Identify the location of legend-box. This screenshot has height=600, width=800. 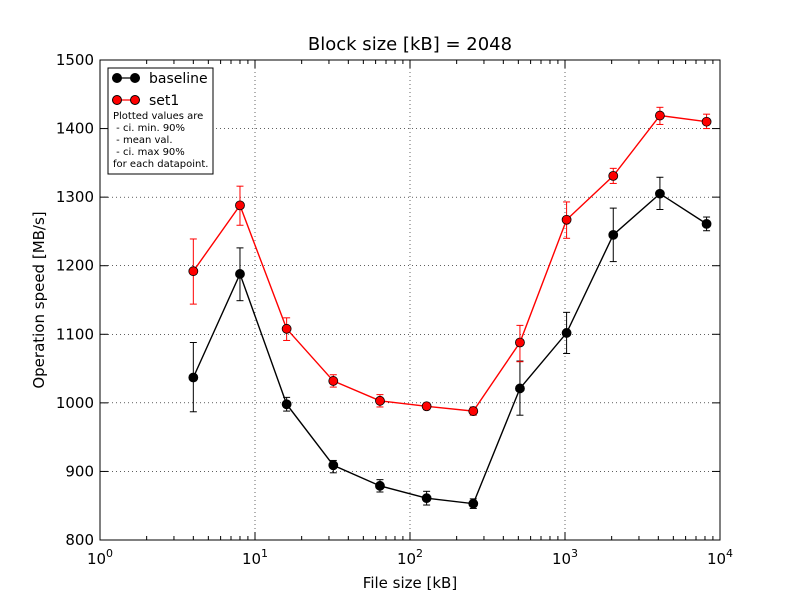
(160, 121).